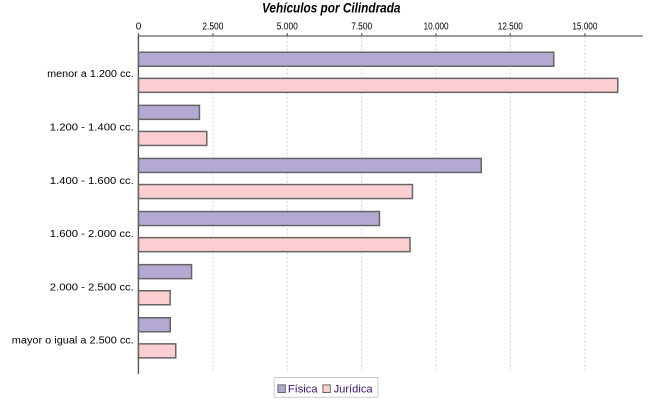 This screenshot has width=650, height=400. I want to click on svg-text: 1.200 - 1.400 cc., so click(92, 127).